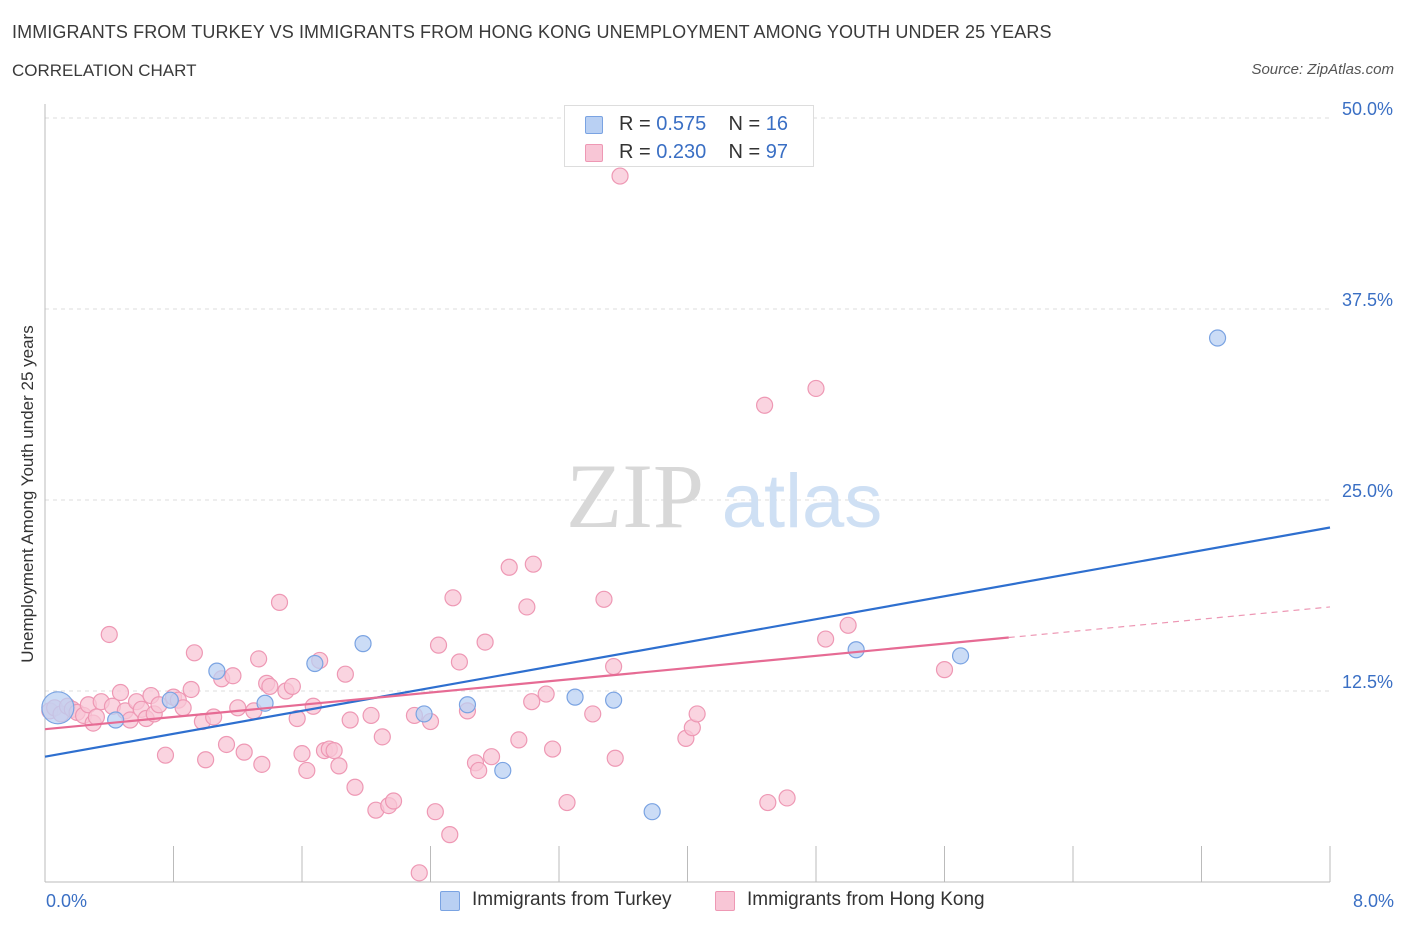 Image resolution: width=1406 pixels, height=930 pixels. I want to click on x-tick-label-min: 0.0%, so click(67, 901).